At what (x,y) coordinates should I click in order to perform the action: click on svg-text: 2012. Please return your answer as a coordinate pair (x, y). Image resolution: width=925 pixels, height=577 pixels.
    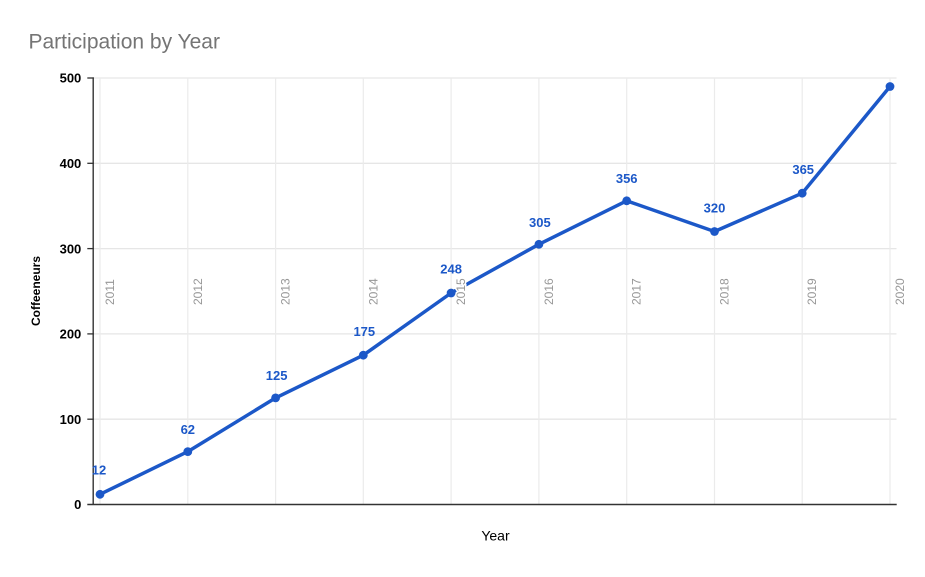
    Looking at the image, I should click on (198, 291).